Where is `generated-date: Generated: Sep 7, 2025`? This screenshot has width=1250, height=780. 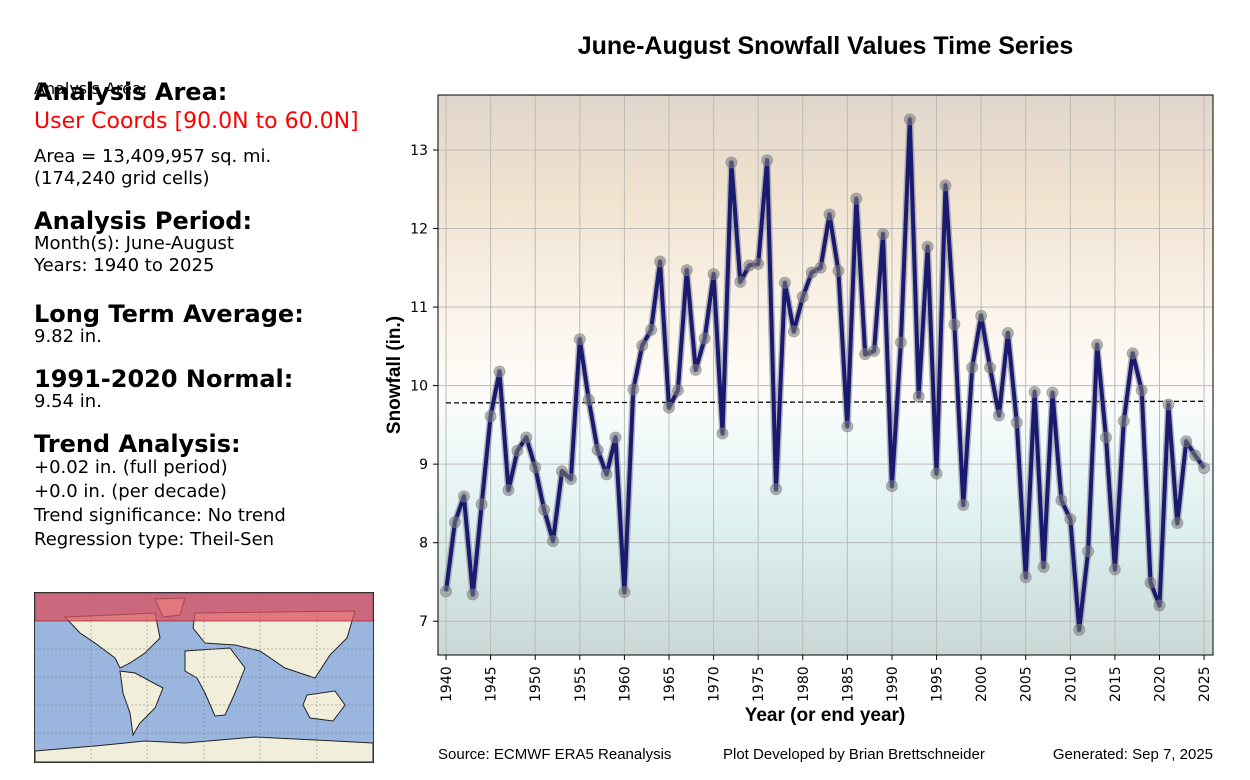
generated-date: Generated: Sep 7, 2025 is located at coordinates (1132, 754).